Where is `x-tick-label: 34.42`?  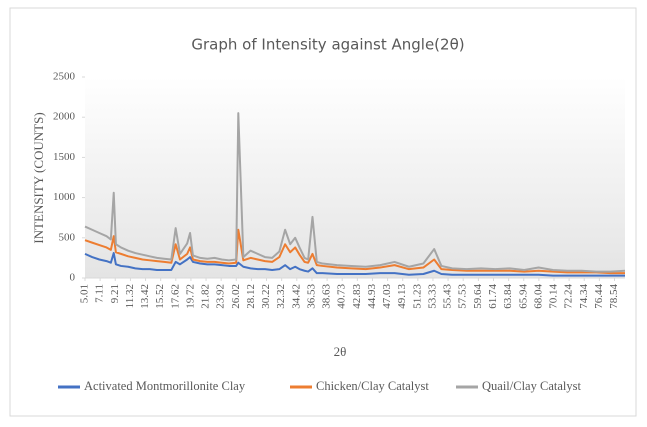 x-tick-label: 34.42 is located at coordinates (296, 296).